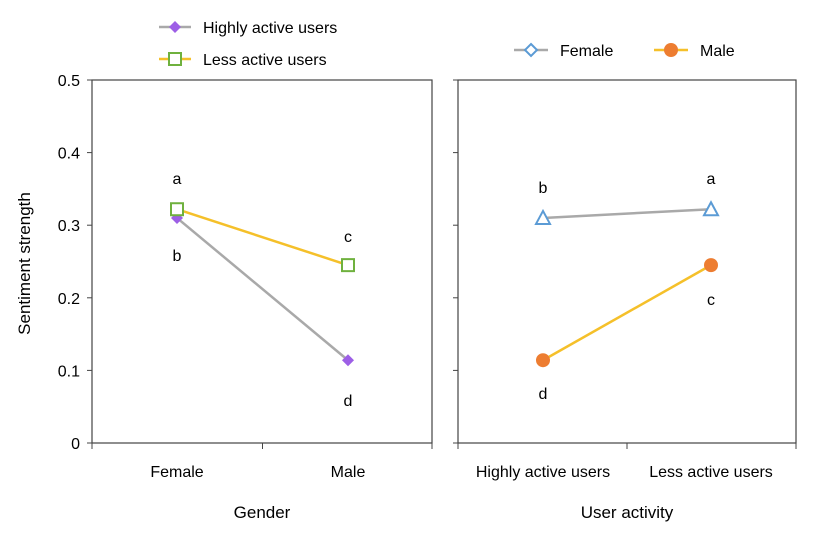 The width and height of the screenshot is (816, 541). Describe the element at coordinates (69, 371) in the screenshot. I see `y-tick-label: 0.1` at that location.